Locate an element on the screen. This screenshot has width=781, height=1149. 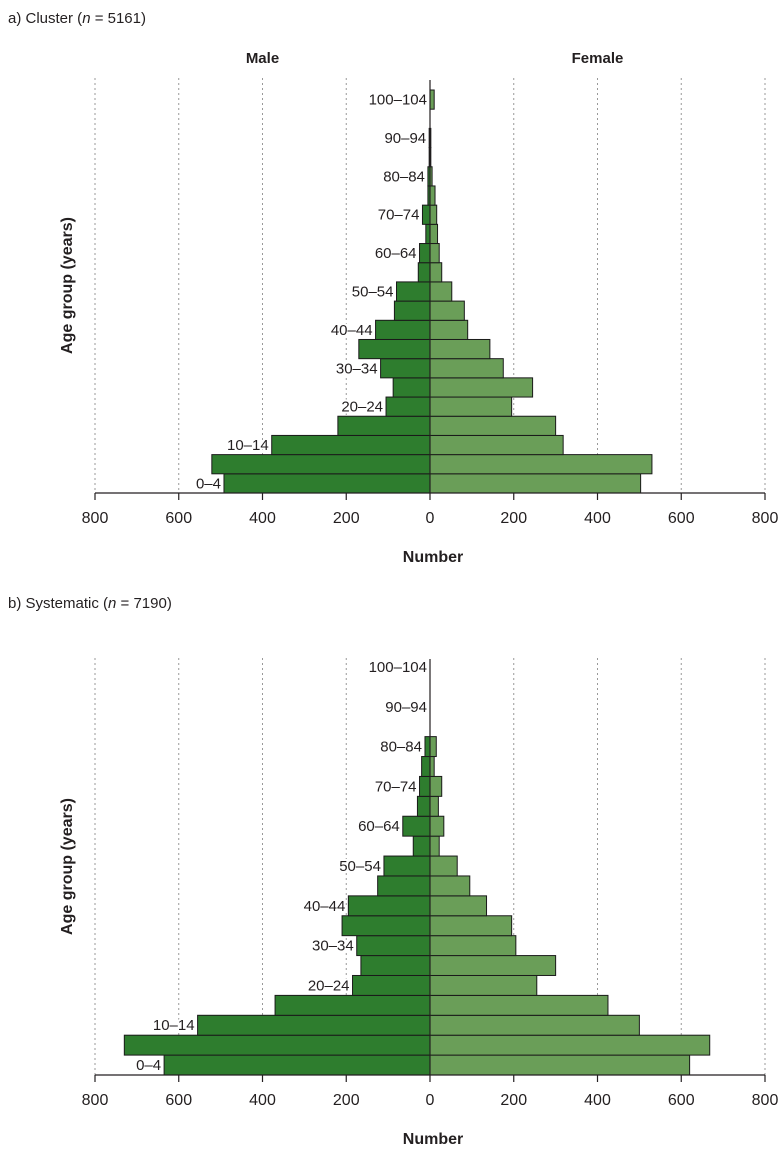
column-label-male: Male is located at coordinates (262, 58).